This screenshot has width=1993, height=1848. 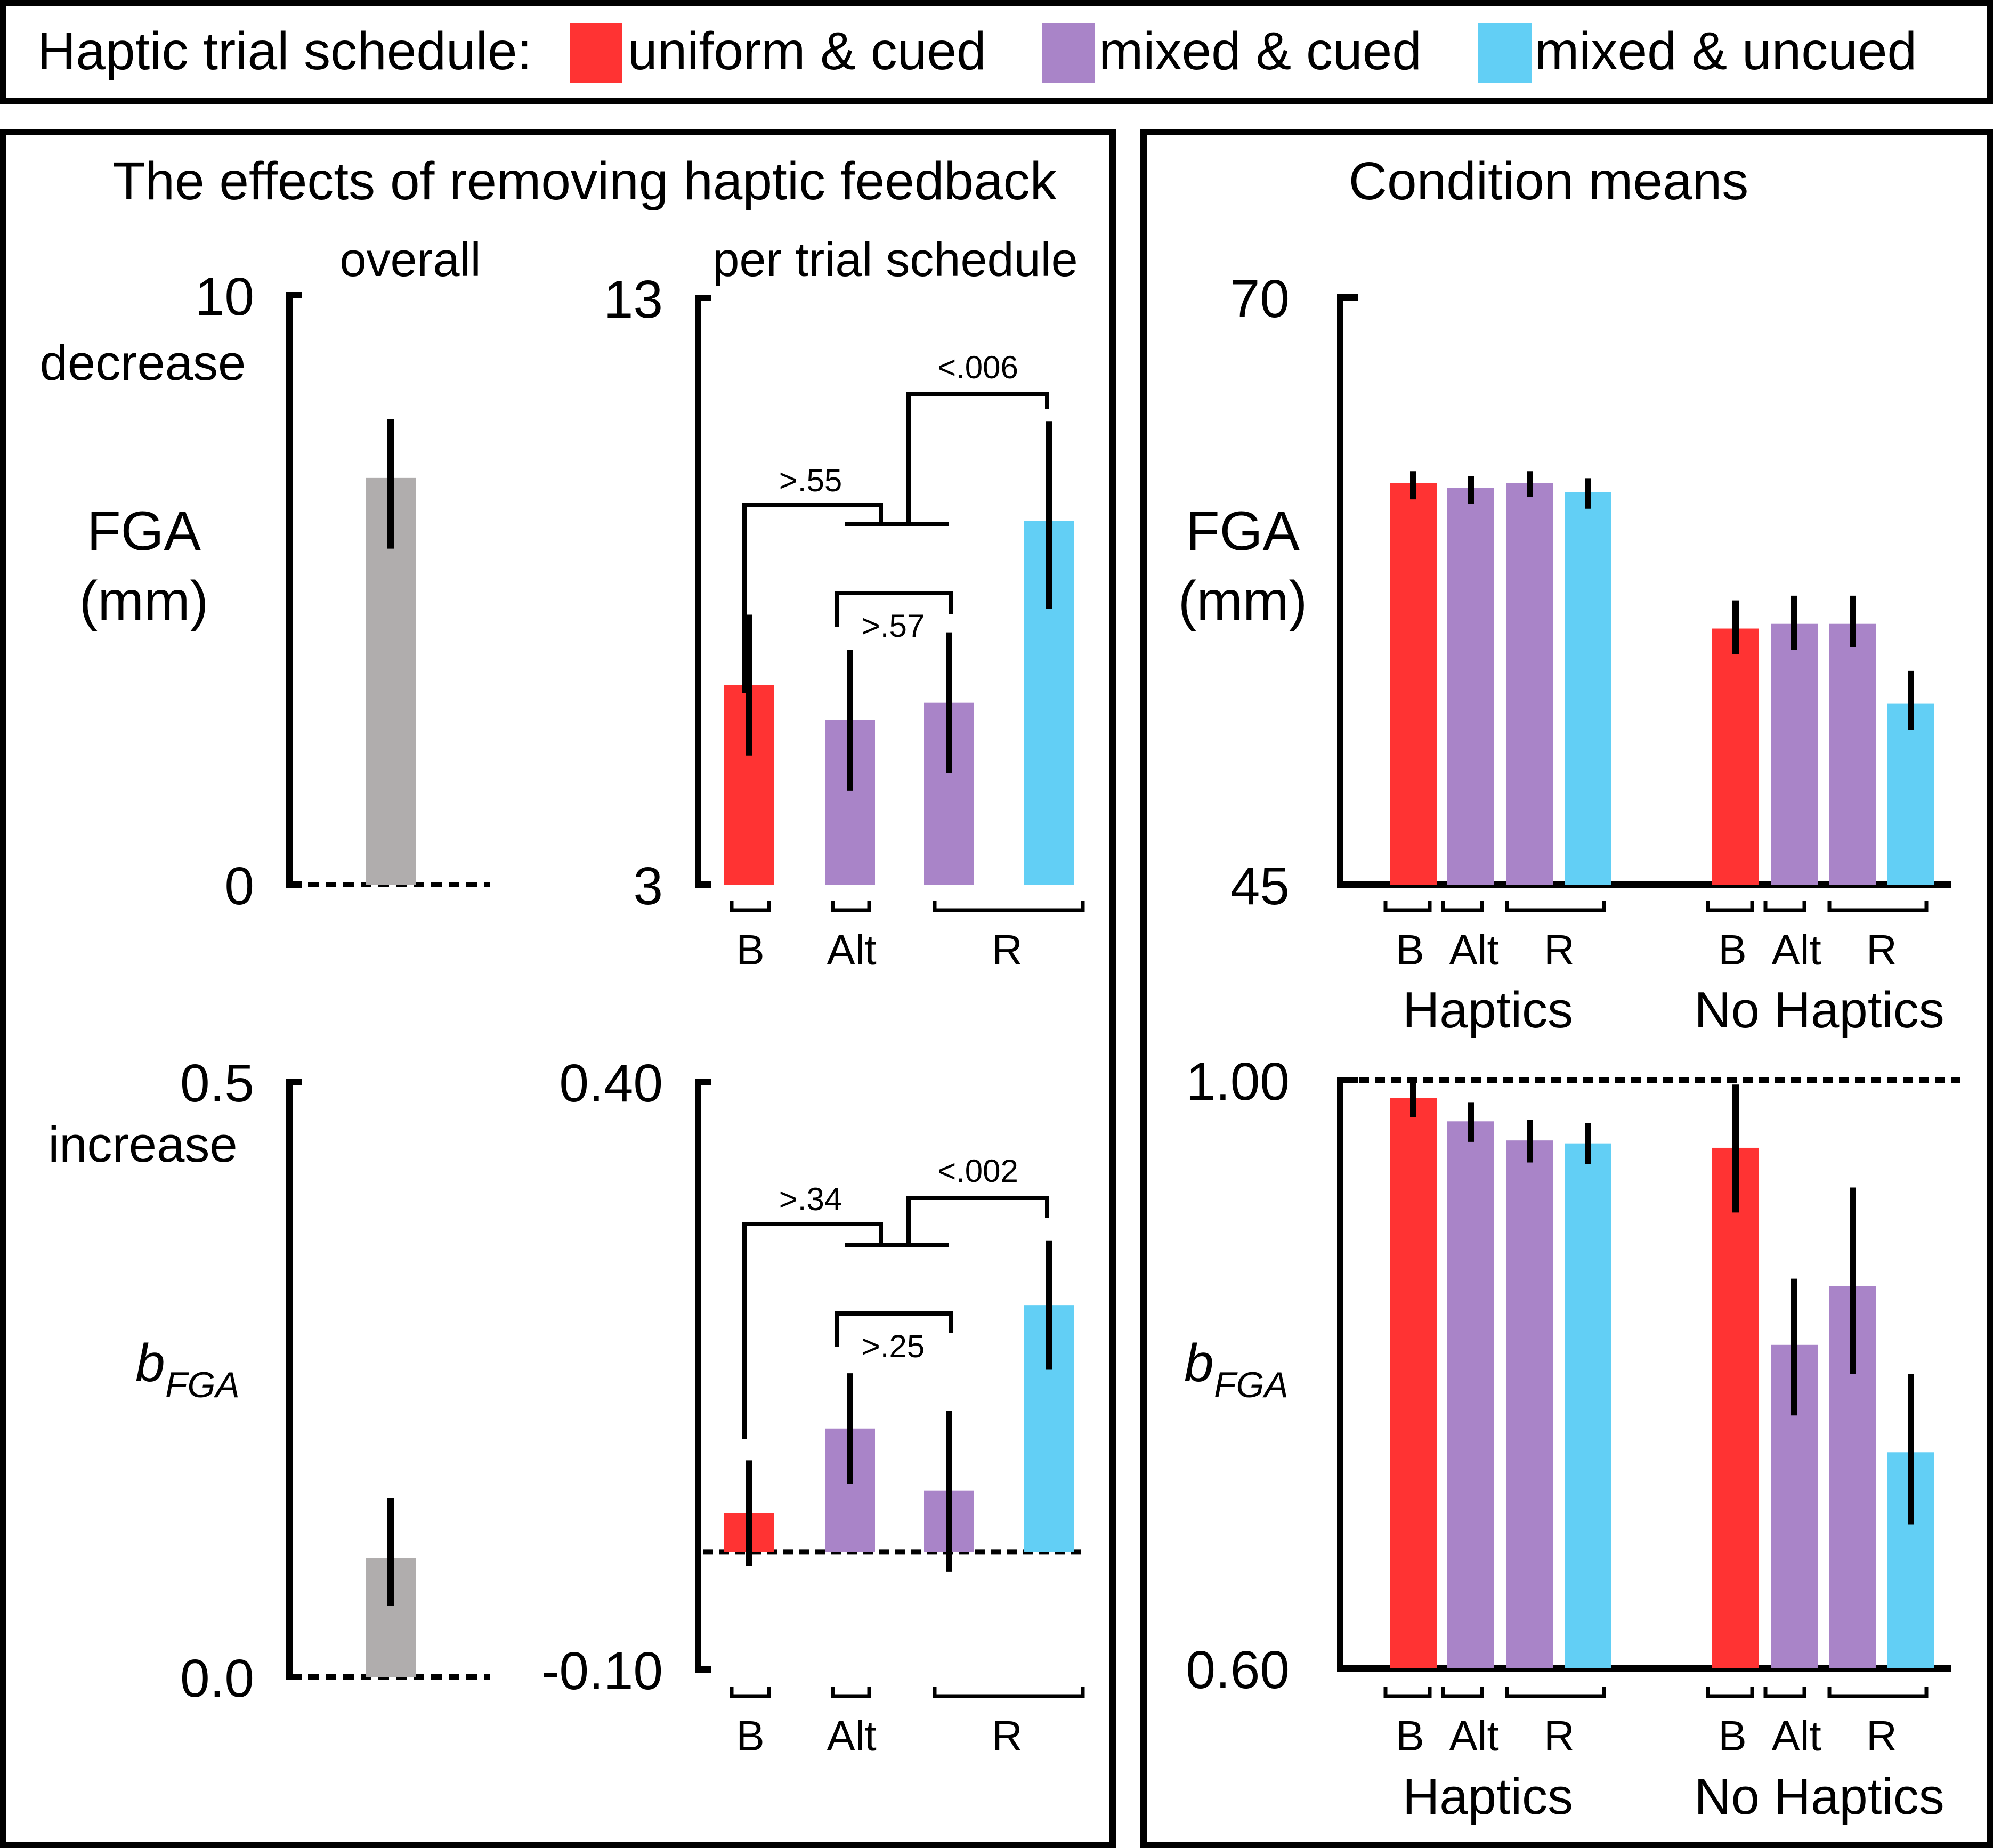 What do you see at coordinates (812, 598) in the screenshot?
I see `fga_schedule-sig-bracket-b-vs-alt` at bounding box center [812, 598].